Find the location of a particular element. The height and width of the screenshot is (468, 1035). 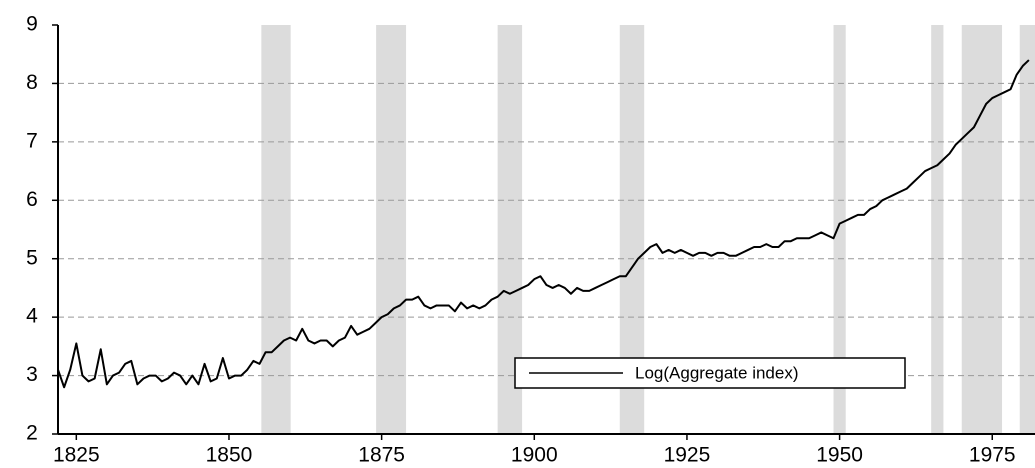

y-tick-label: 7 is located at coordinates (32, 140).